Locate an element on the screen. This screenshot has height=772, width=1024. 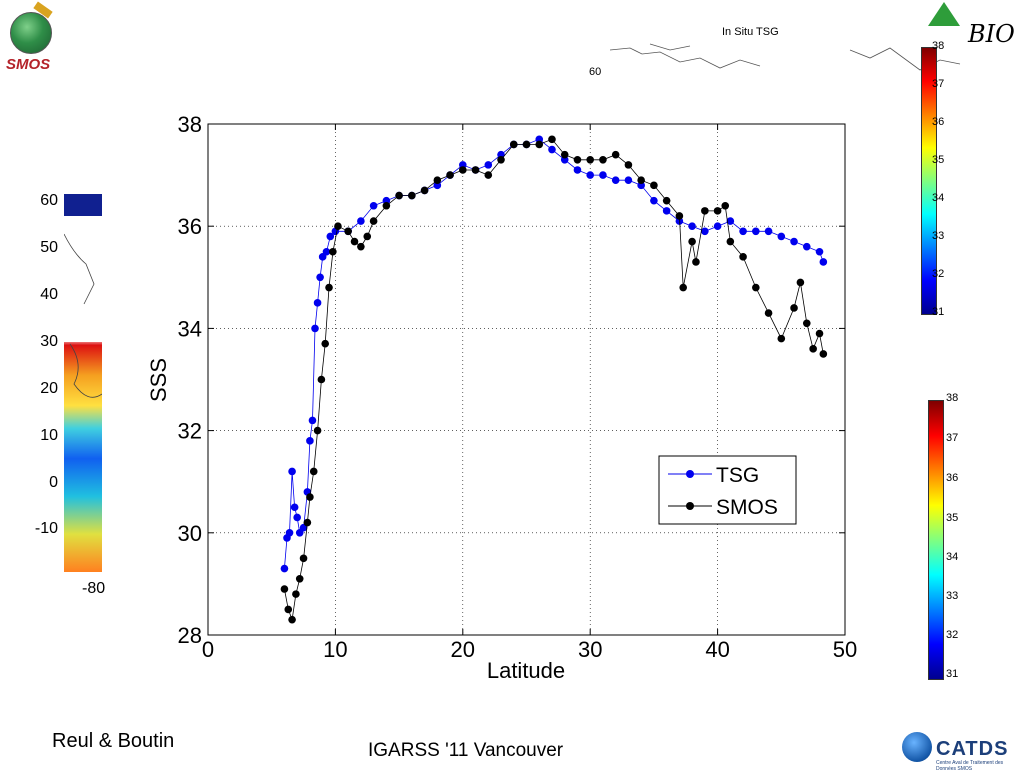
y-axis-label: SSS is located at coordinates (160, 380).